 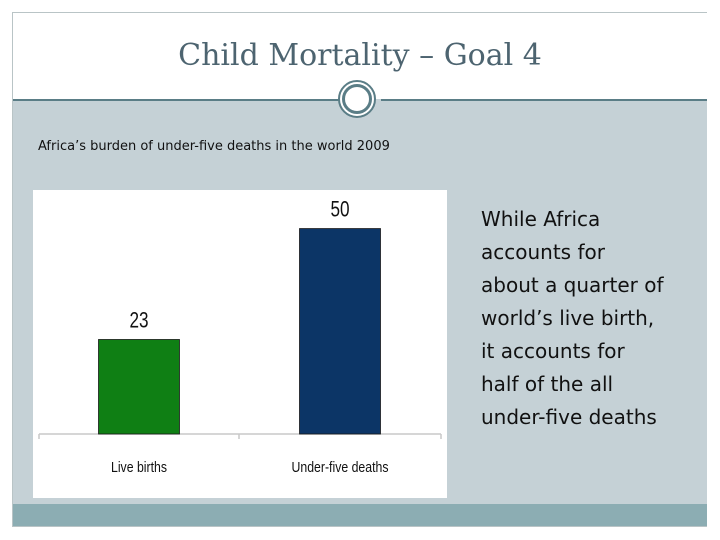 I want to click on footer-bar, so click(x=360, y=515).